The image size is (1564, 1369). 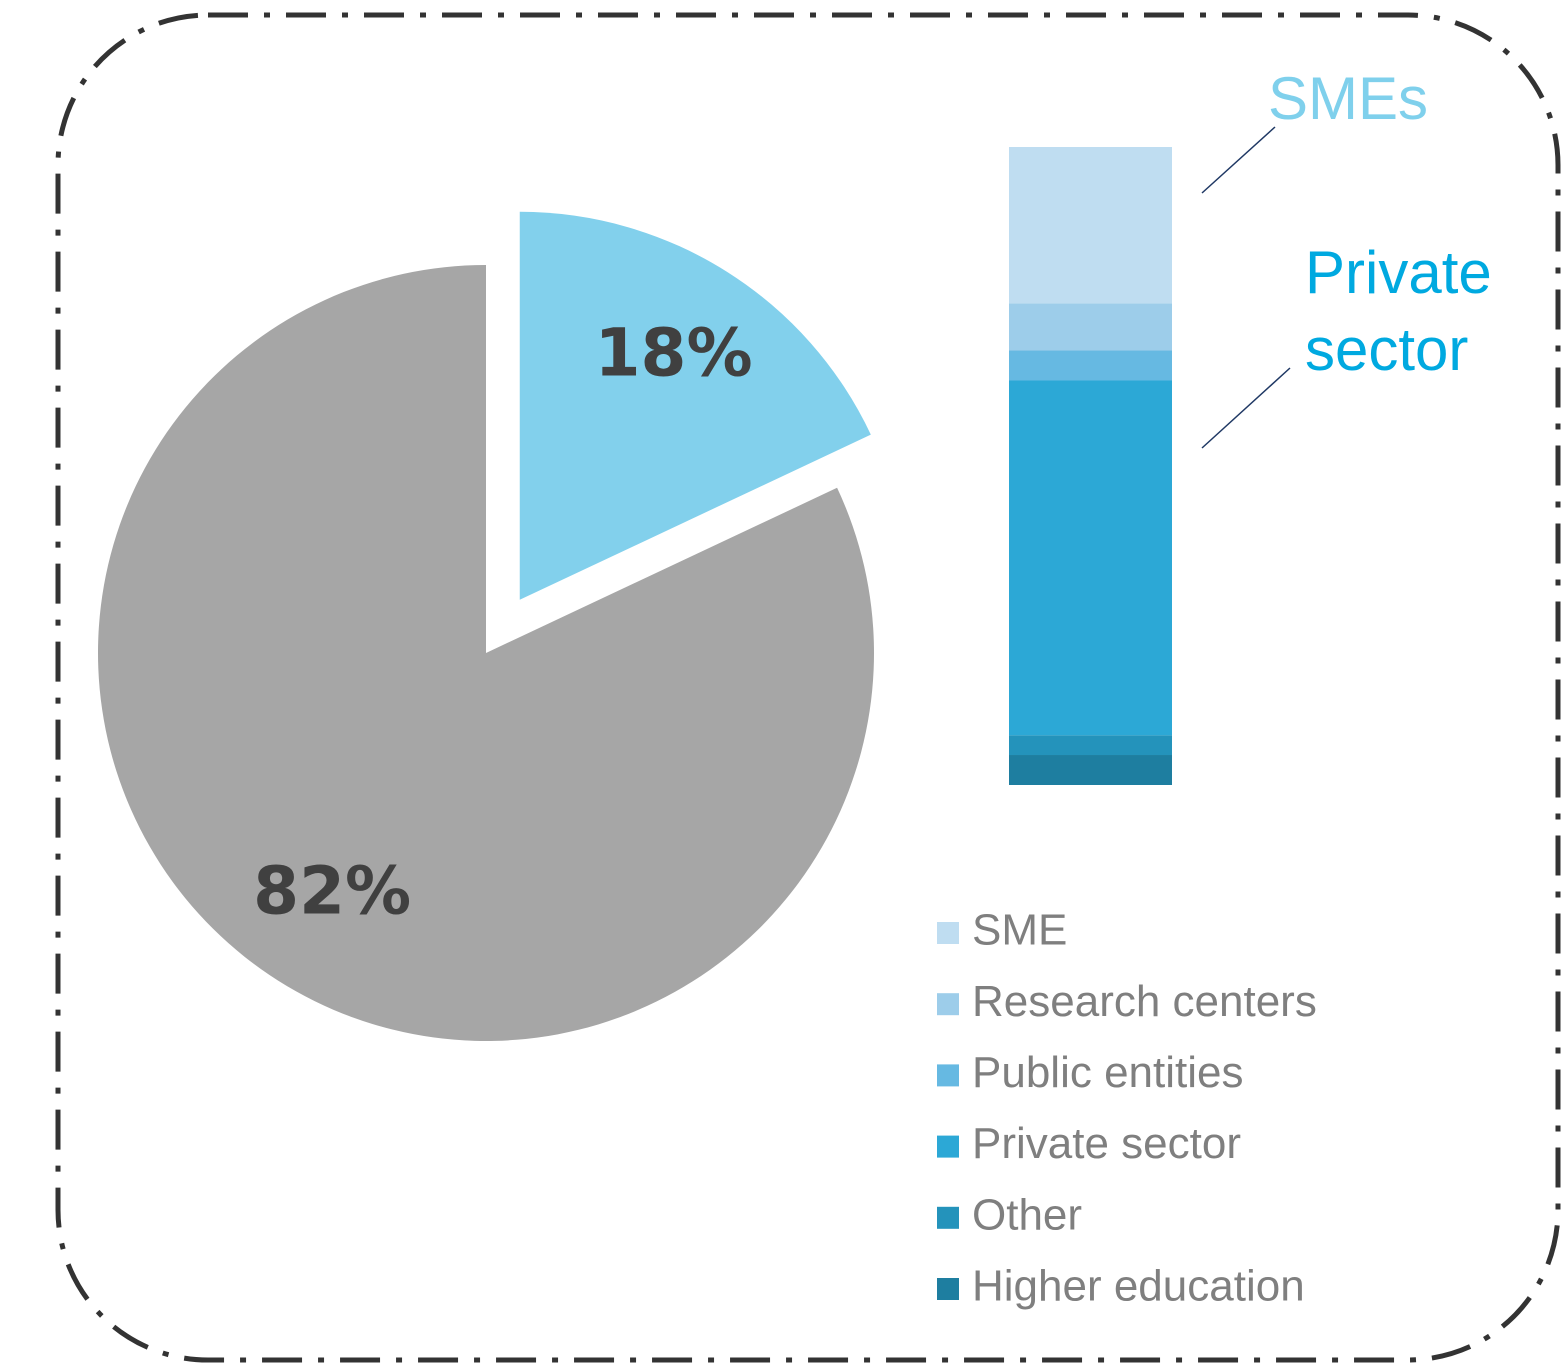 I want to click on legend-label: Public entities, so click(x=1107, y=1072).